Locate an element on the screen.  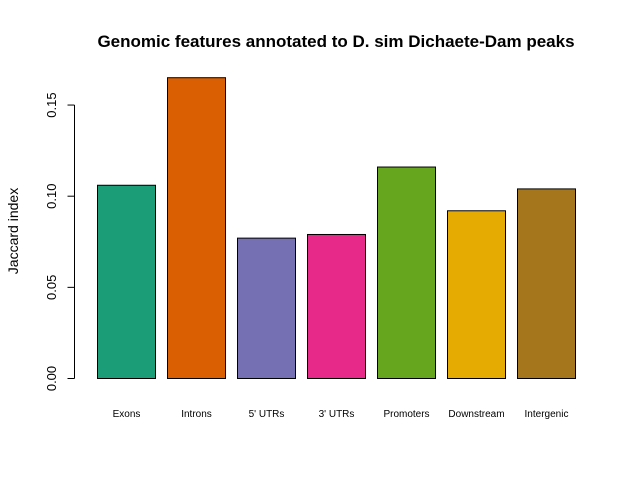
bar-5-utrs is located at coordinates (266, 308).